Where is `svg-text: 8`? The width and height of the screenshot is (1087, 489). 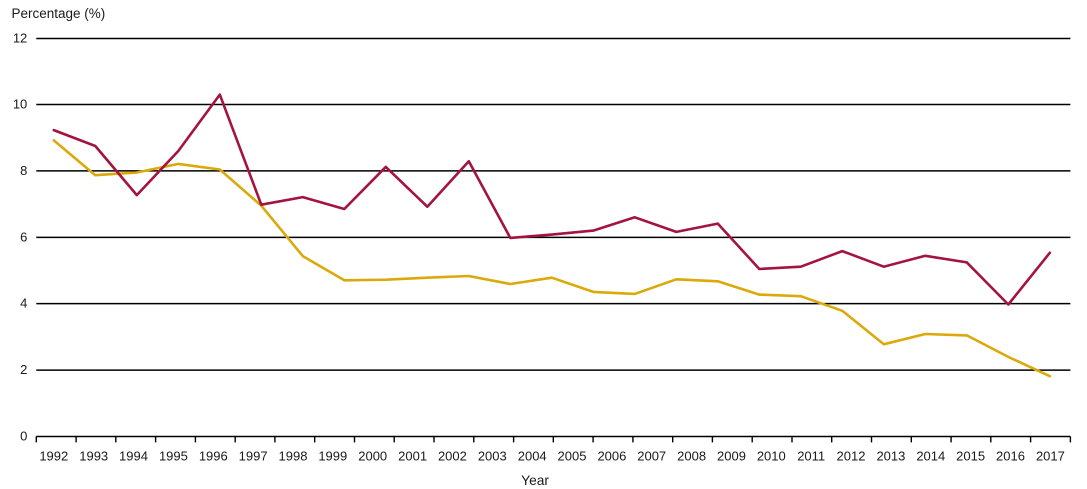
svg-text: 8 is located at coordinates (23, 170).